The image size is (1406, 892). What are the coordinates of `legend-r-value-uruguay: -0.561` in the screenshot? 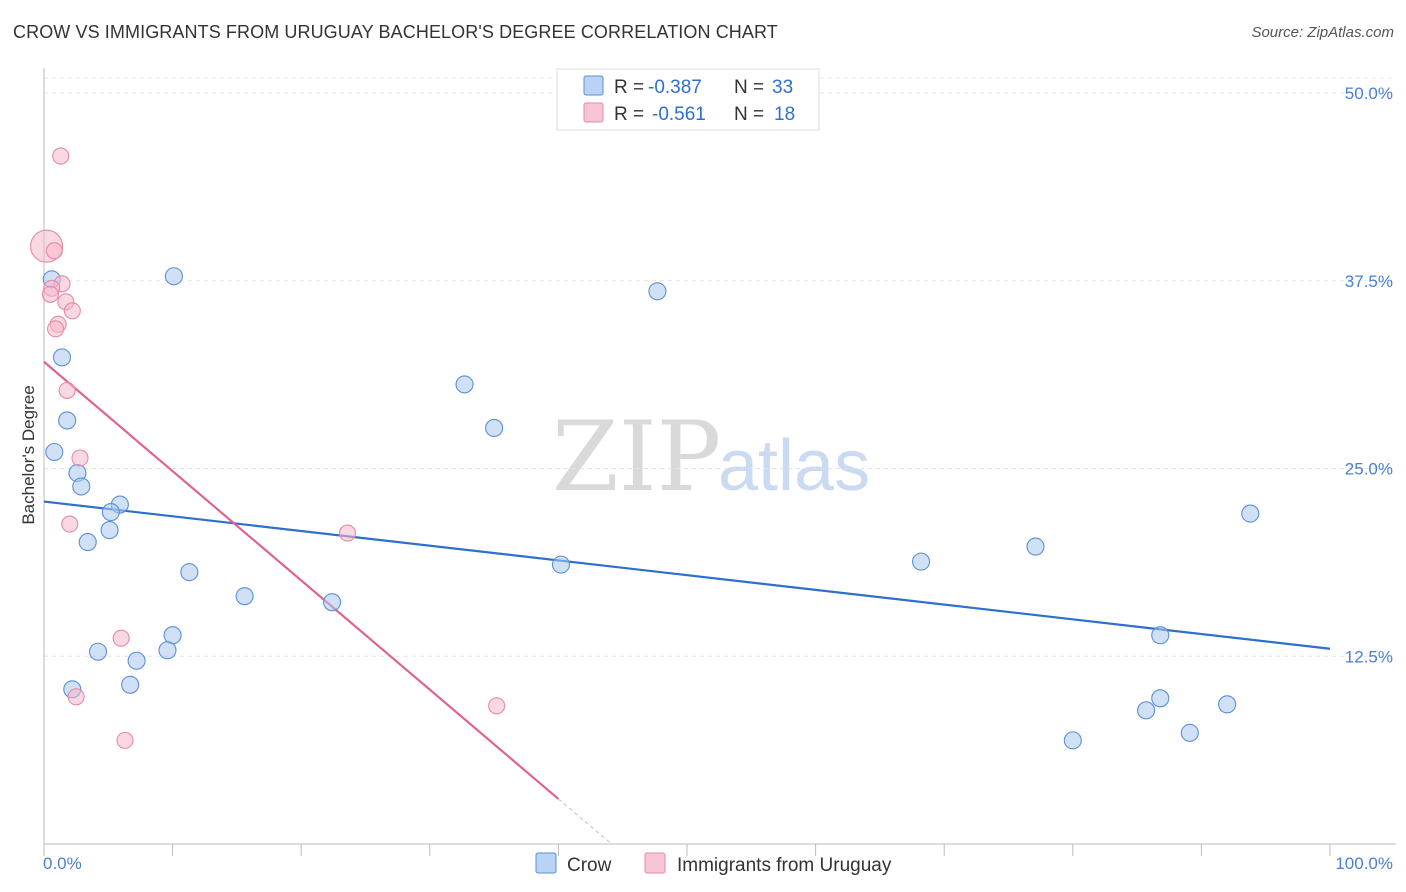 It's located at (679, 114).